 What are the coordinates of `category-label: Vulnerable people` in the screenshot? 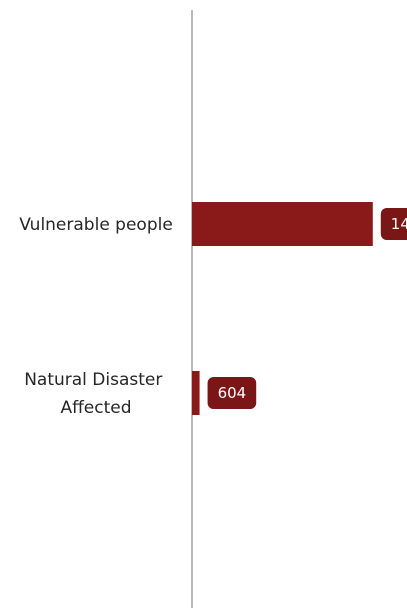 It's located at (96, 225).